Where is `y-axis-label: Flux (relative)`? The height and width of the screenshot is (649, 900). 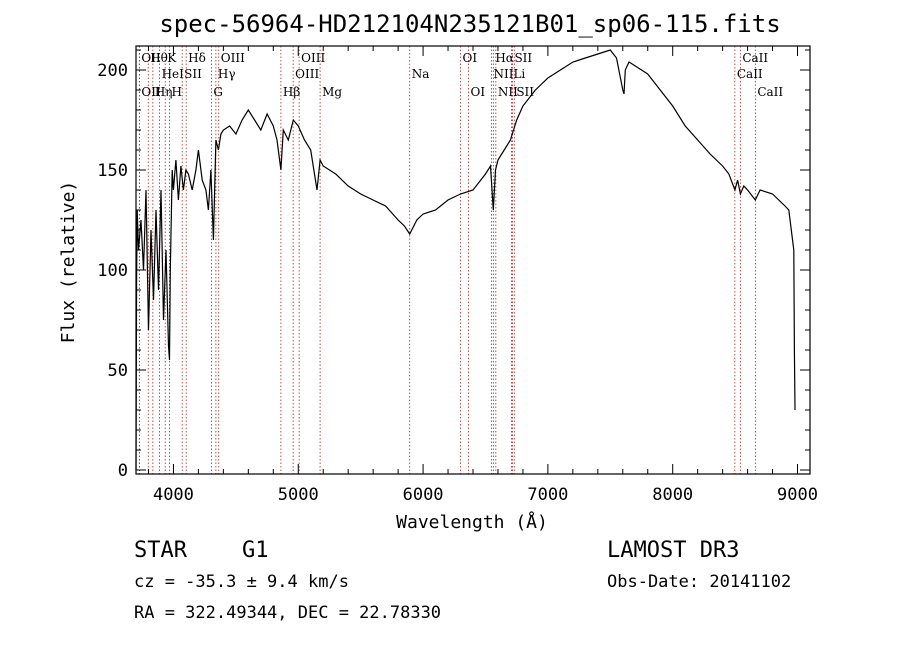
y-axis-label: Flux (relative) is located at coordinates (68, 262).